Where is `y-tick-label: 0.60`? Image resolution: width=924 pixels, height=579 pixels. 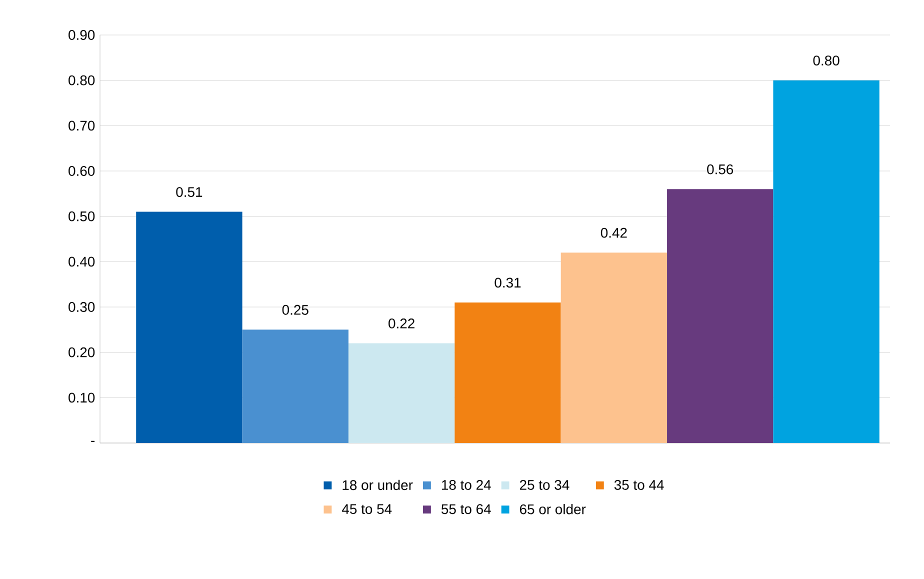
y-tick-label: 0.60 is located at coordinates (81, 171).